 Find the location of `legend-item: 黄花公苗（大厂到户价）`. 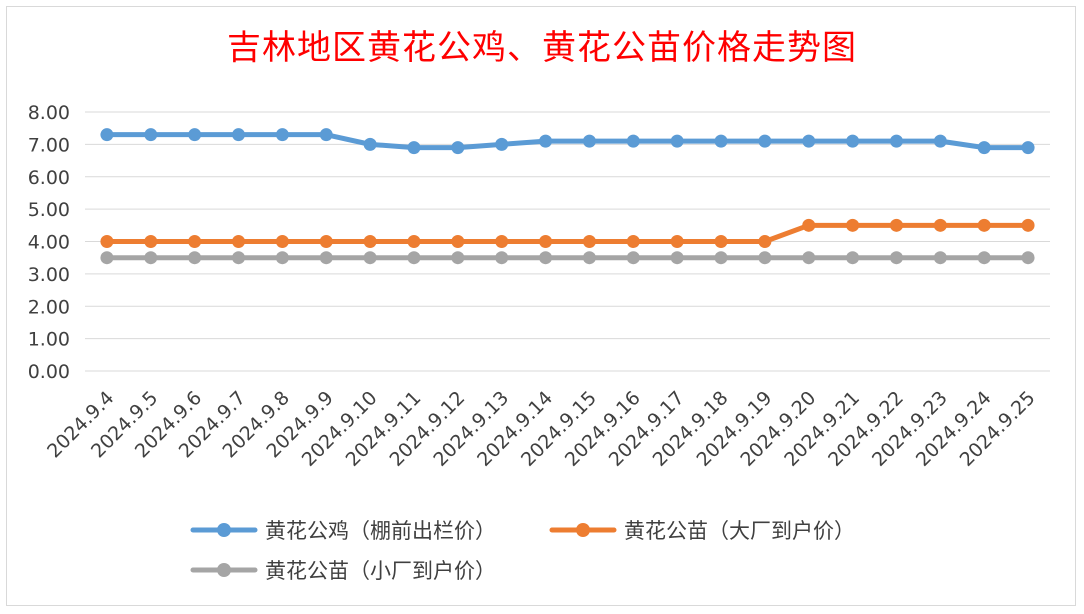

legend-item: 黄花公苗（大厂到户价） is located at coordinates (702, 531).